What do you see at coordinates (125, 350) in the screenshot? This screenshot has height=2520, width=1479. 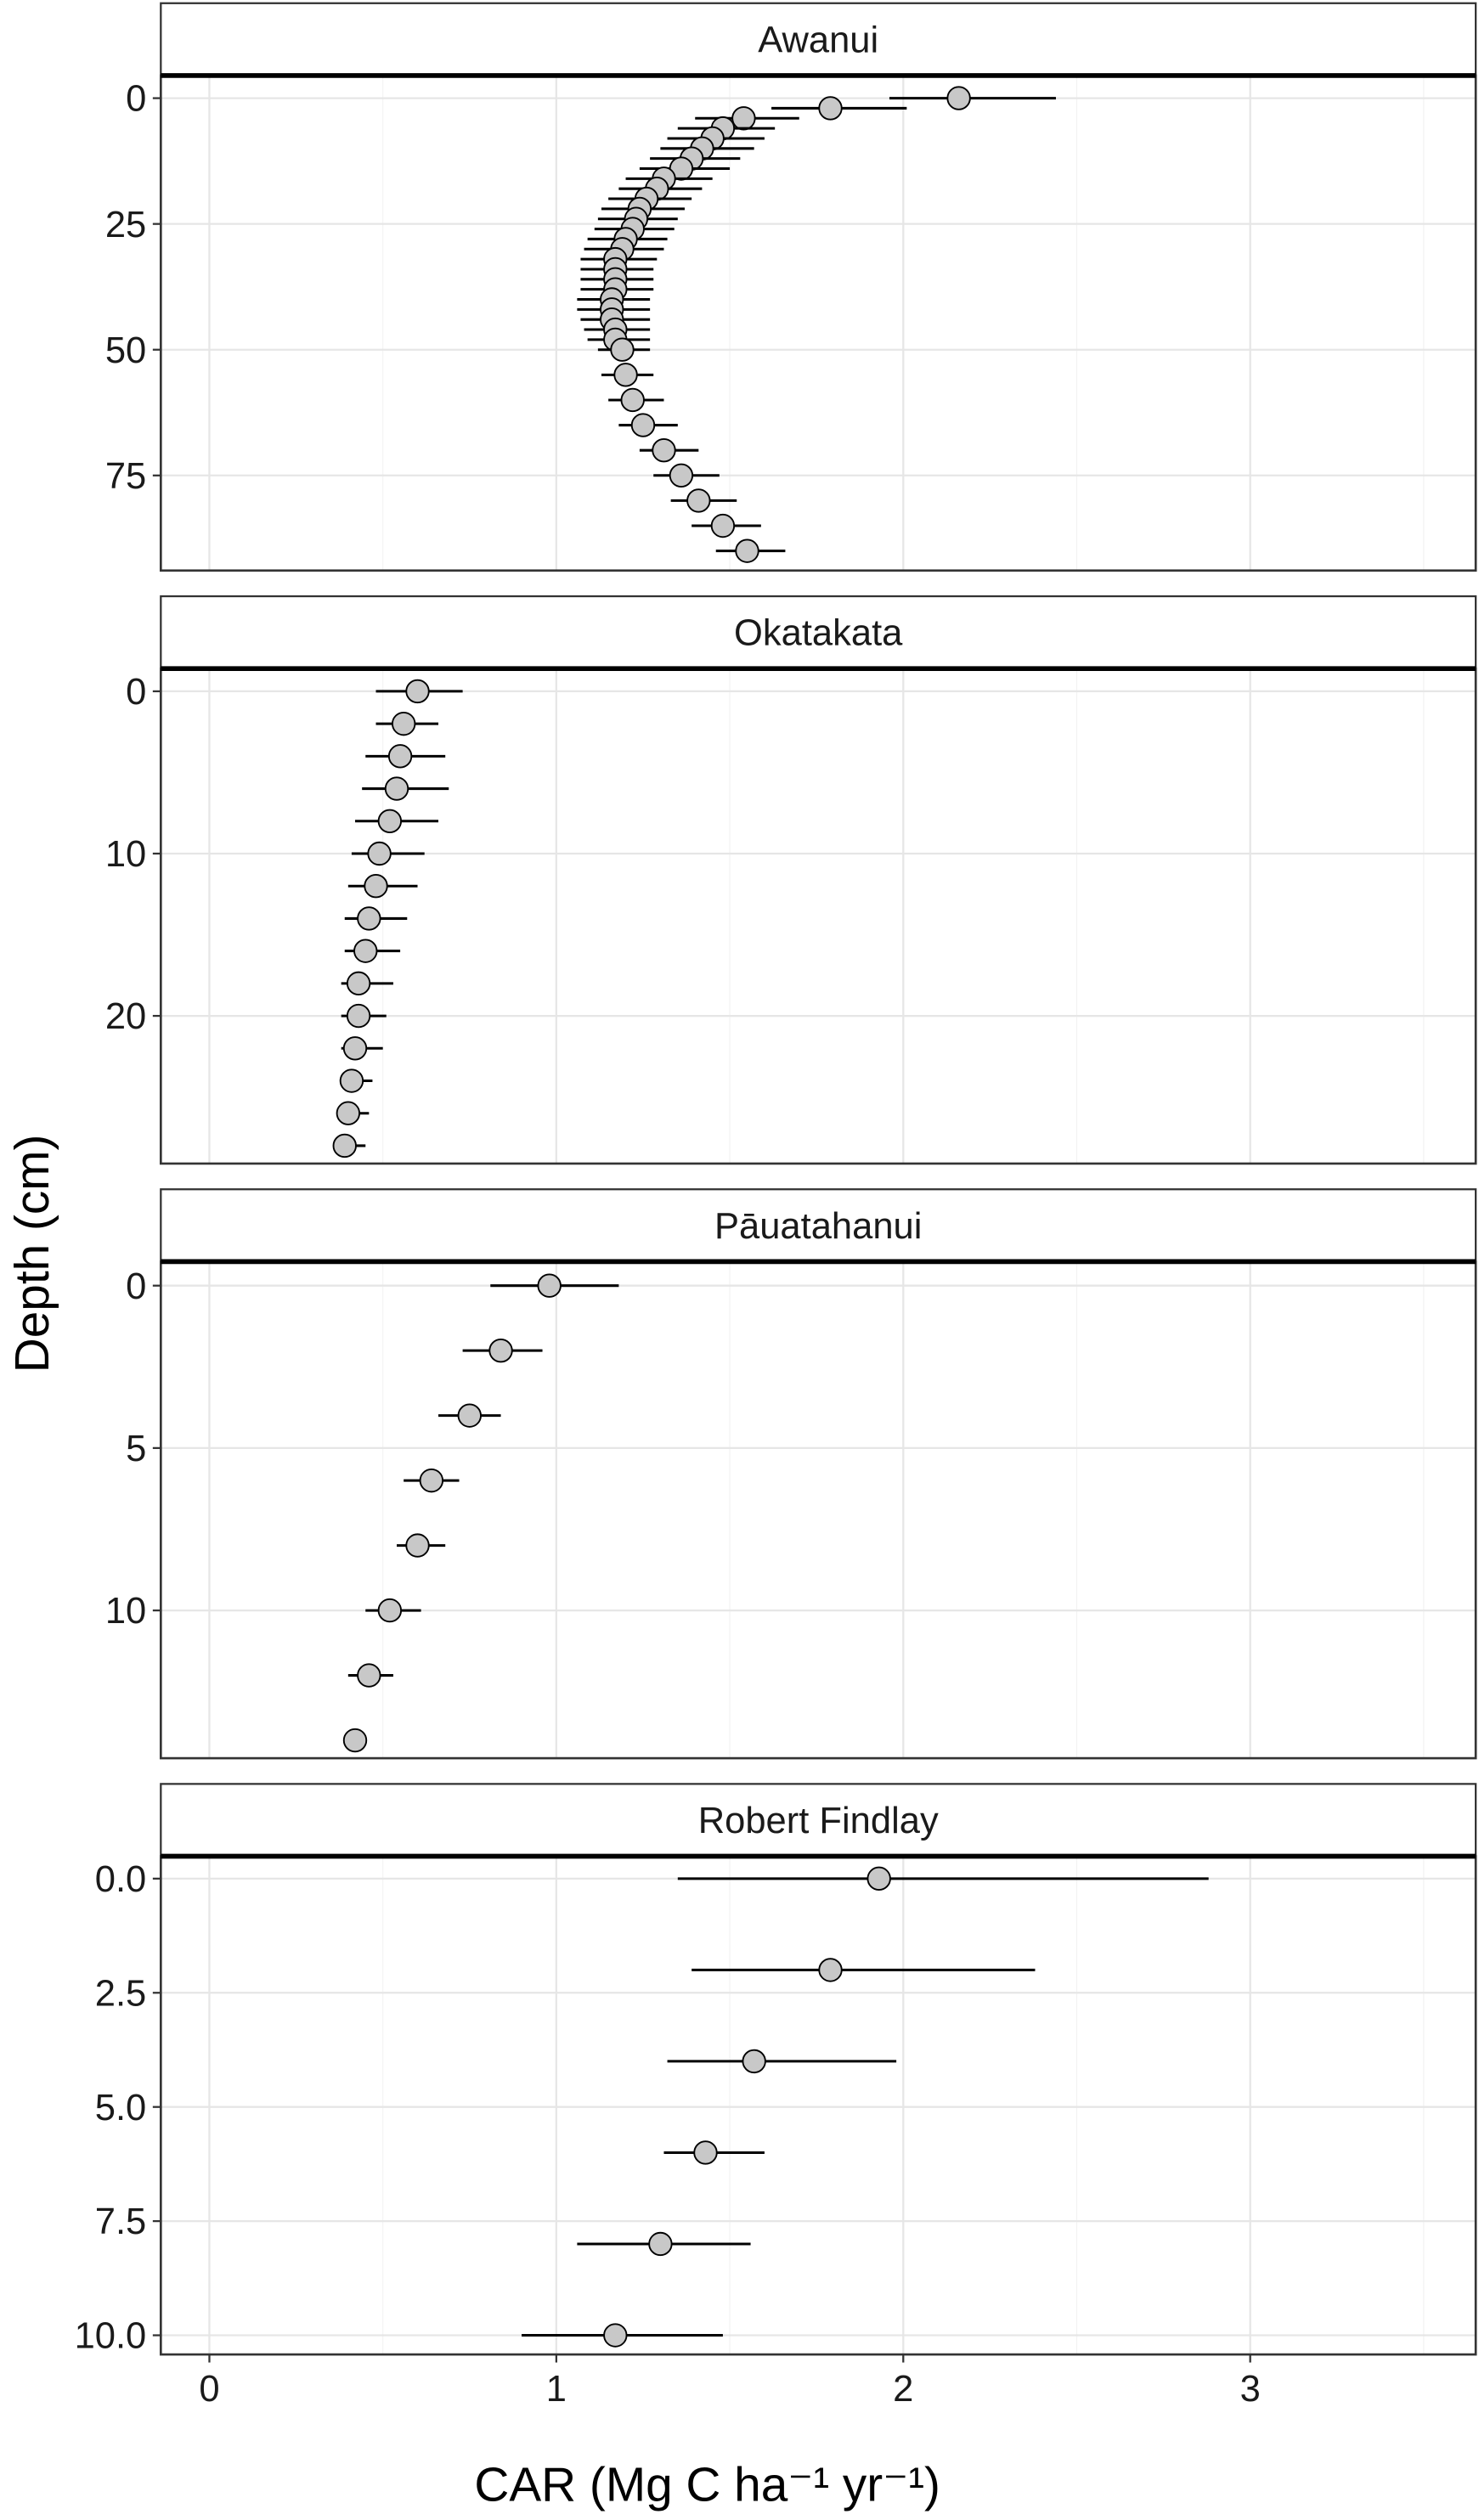 I see `y-tick-label: 50` at bounding box center [125, 350].